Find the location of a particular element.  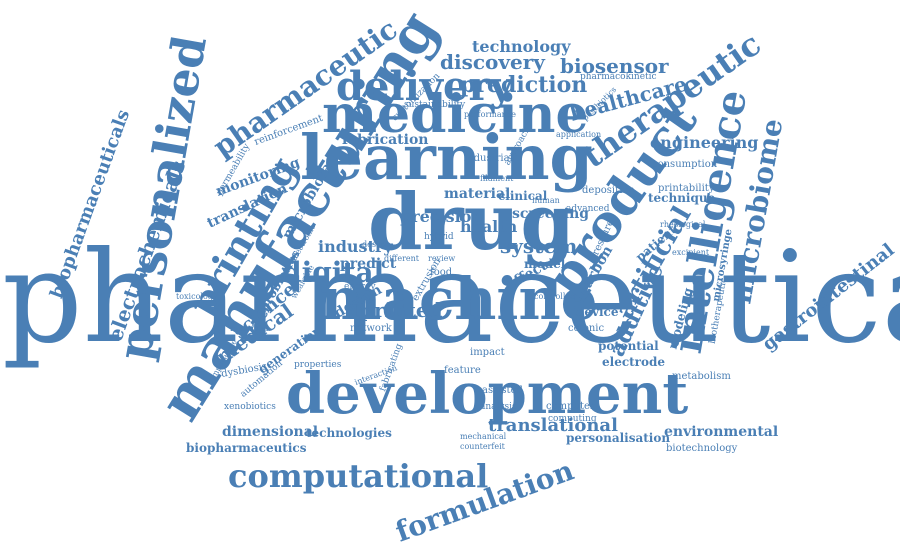

word-review: review is located at coordinates (442, 259).